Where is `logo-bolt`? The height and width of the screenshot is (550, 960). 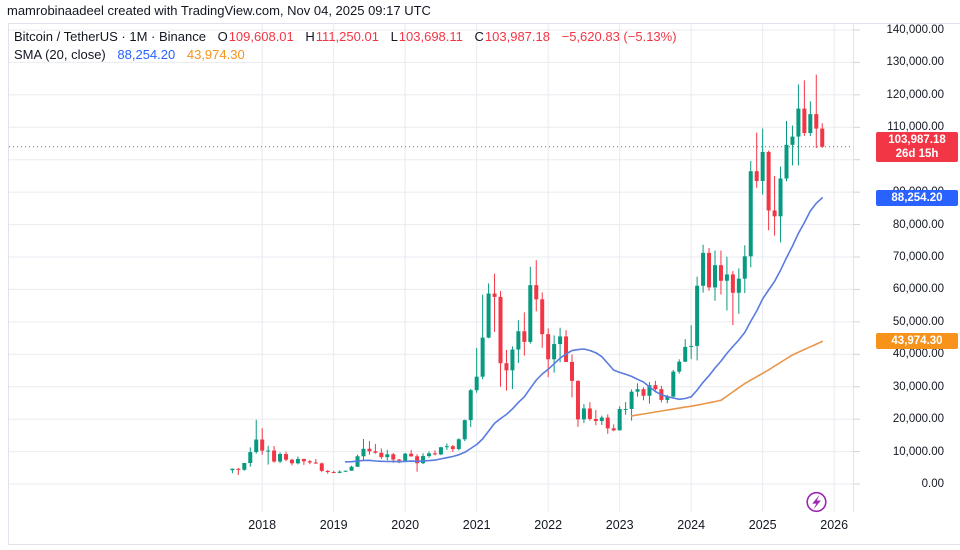
logo-bolt is located at coordinates (816, 502).